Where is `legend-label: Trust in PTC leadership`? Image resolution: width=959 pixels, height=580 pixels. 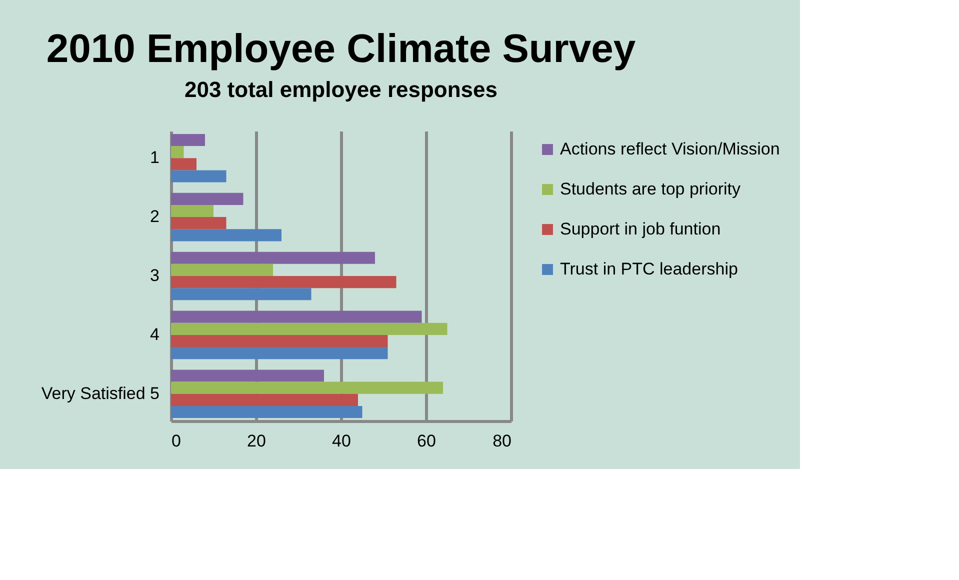
legend-label: Trust in PTC leadership is located at coordinates (649, 269).